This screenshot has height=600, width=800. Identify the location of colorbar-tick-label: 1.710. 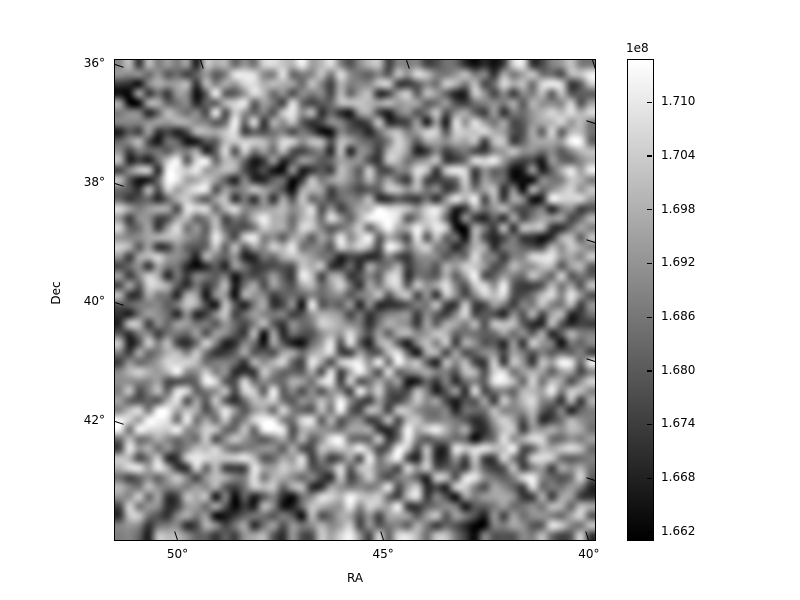
(678, 101).